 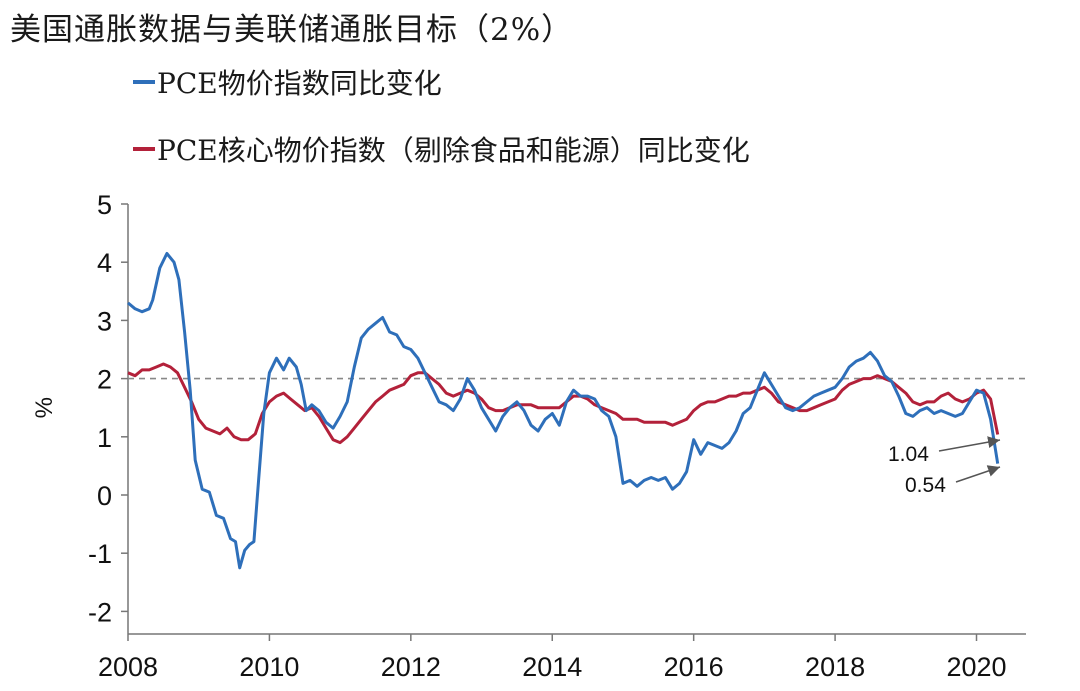 I want to click on legend-label-core-pce: PCE核心物价指数（剔除食品和能源）同比变化, so click(x=453, y=150).